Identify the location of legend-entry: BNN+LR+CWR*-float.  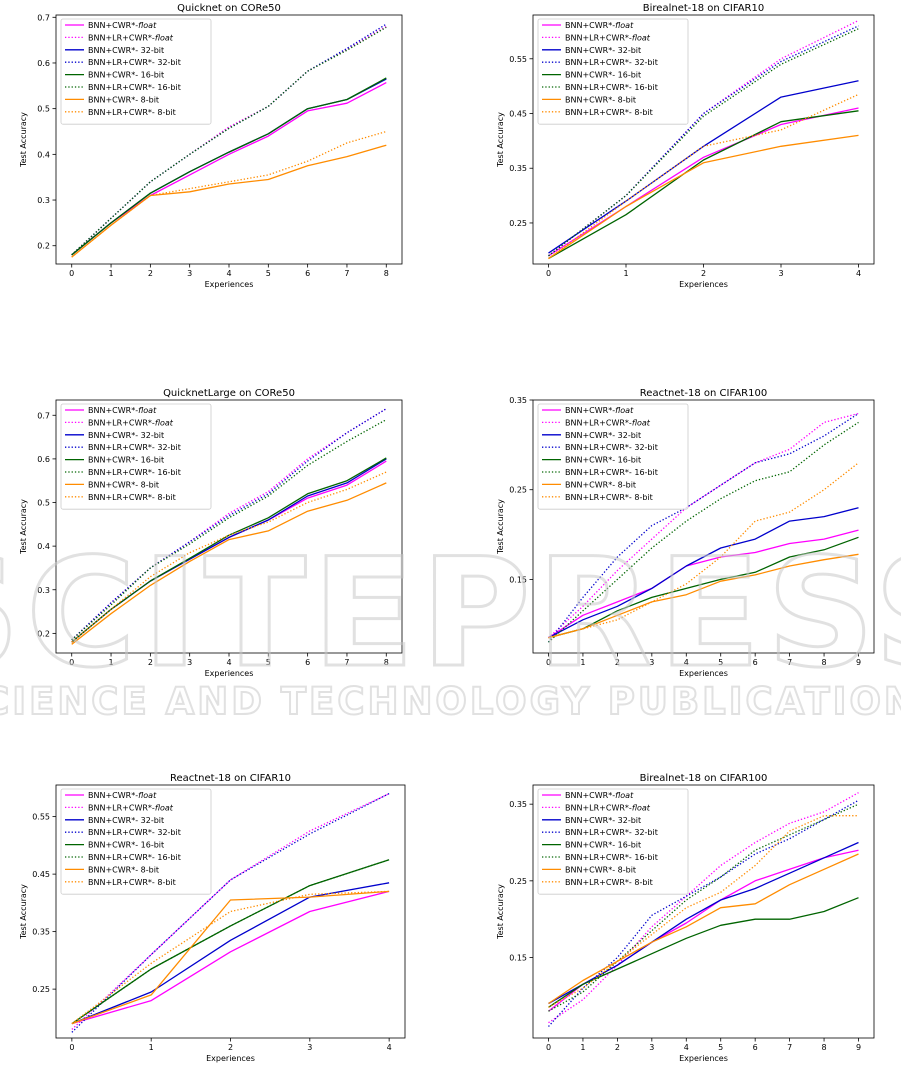
(608, 37).